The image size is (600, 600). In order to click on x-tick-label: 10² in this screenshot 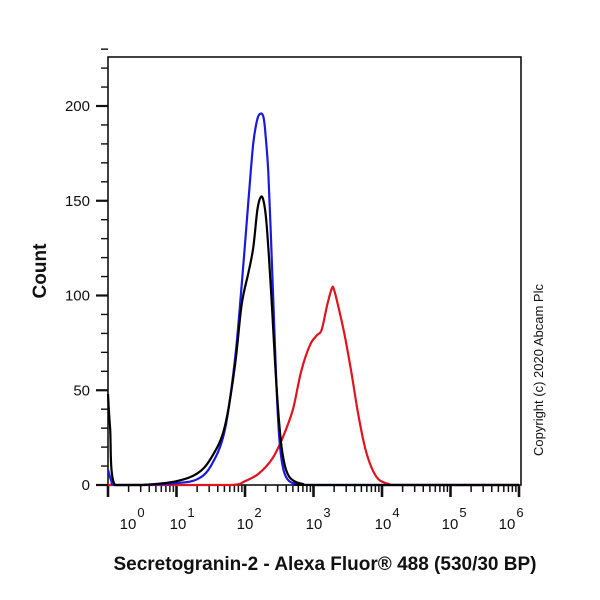, I will do `click(249, 519)`.